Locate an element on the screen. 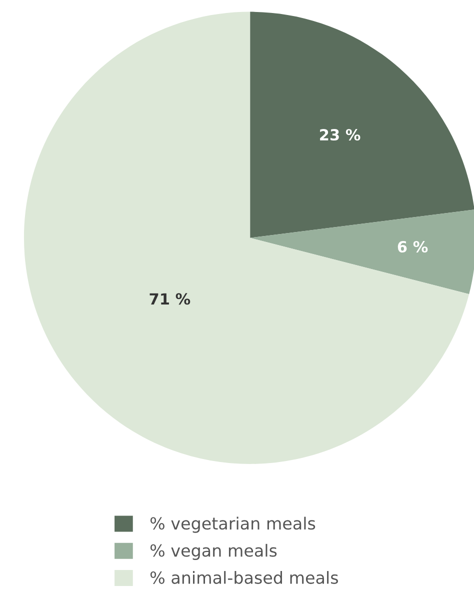 This screenshot has height=607, width=474. data-label: 71 % is located at coordinates (170, 299).